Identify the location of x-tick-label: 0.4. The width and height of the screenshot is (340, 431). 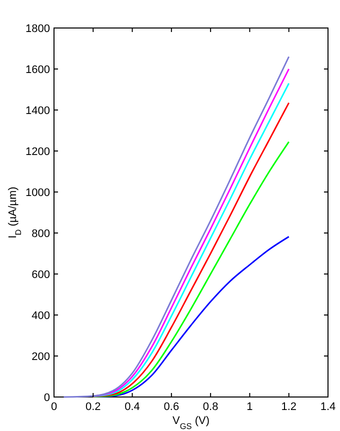
(132, 407).